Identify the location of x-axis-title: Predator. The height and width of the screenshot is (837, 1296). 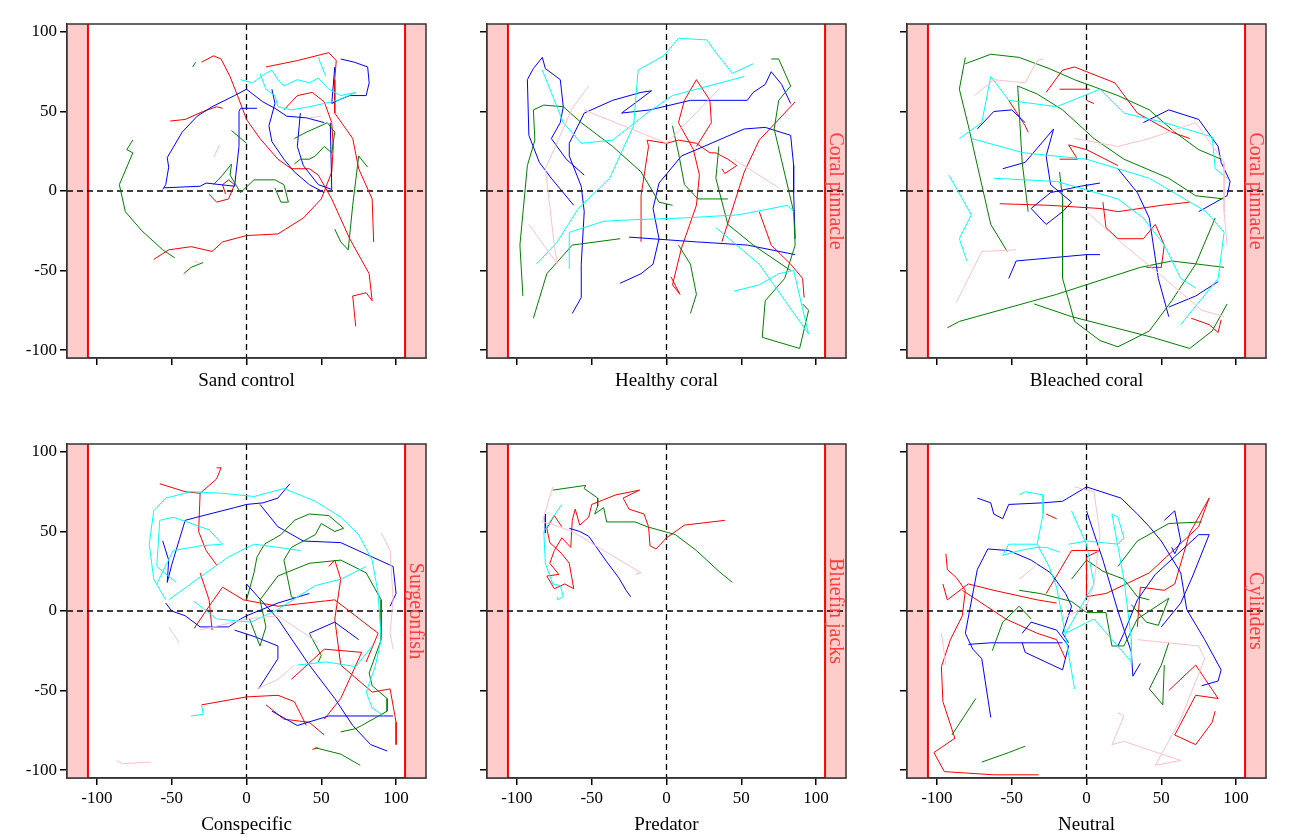
(667, 823).